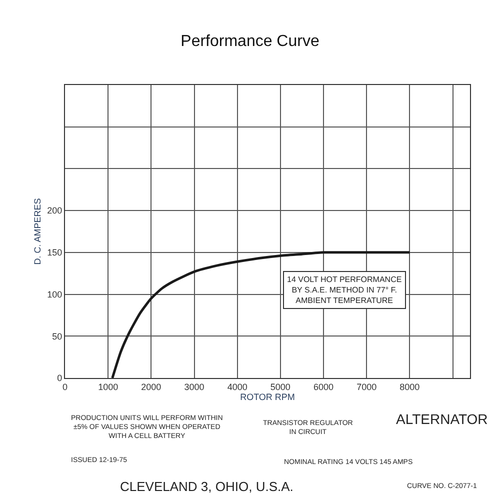 This screenshot has width=500, height=500. What do you see at coordinates (59, 378) in the screenshot?
I see `y-tick-label: 0` at bounding box center [59, 378].